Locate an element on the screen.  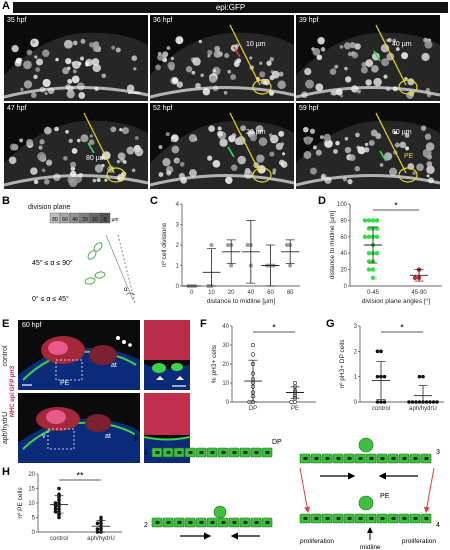
prolif-left: proliferation is located at coordinates (317, 541).